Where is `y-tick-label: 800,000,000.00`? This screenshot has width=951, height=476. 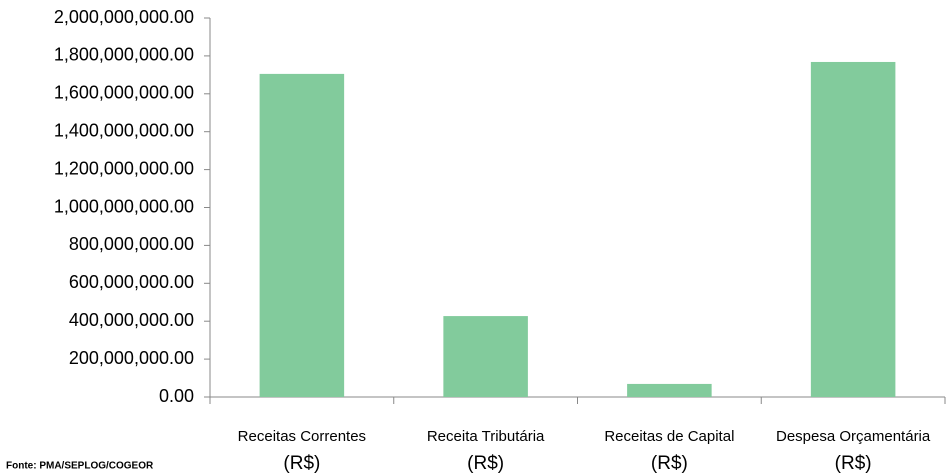
y-tick-label: 800,000,000.00 is located at coordinates (131, 244).